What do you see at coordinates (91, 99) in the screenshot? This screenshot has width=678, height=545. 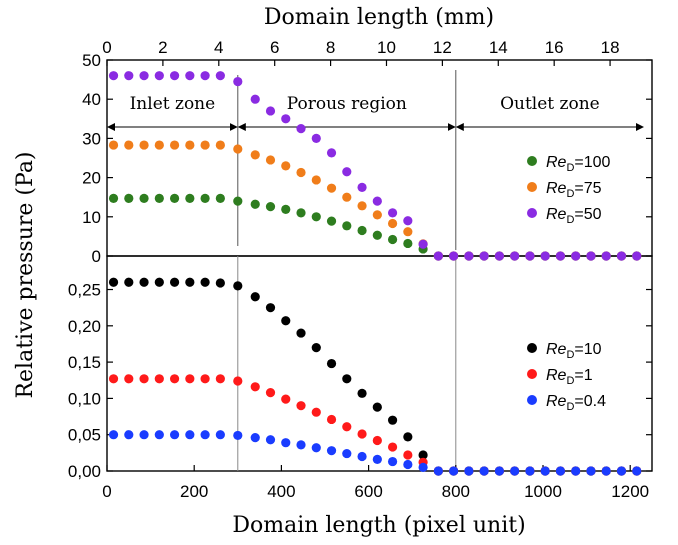 I see `y-tick-label-top-4: 40` at bounding box center [91, 99].